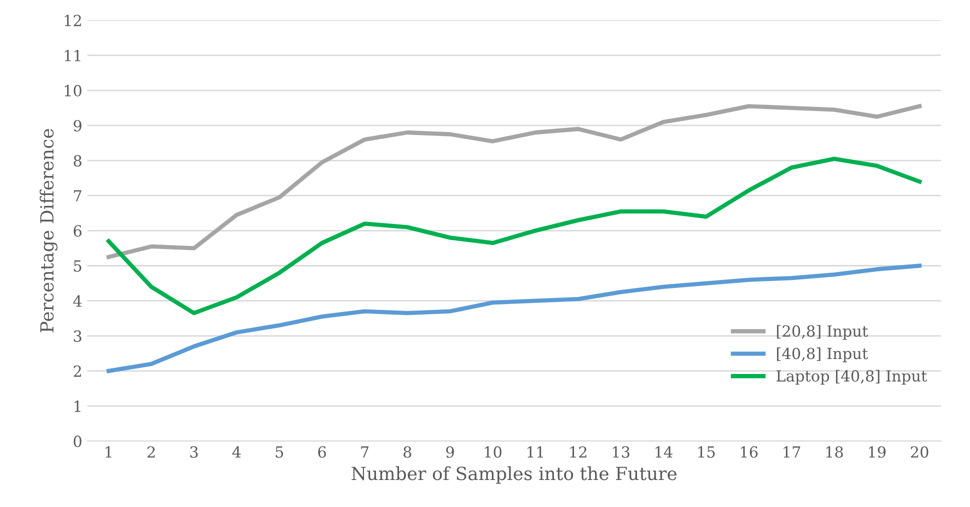 This screenshot has width=970, height=507. I want to click on y-tick-label: 11, so click(72, 56).